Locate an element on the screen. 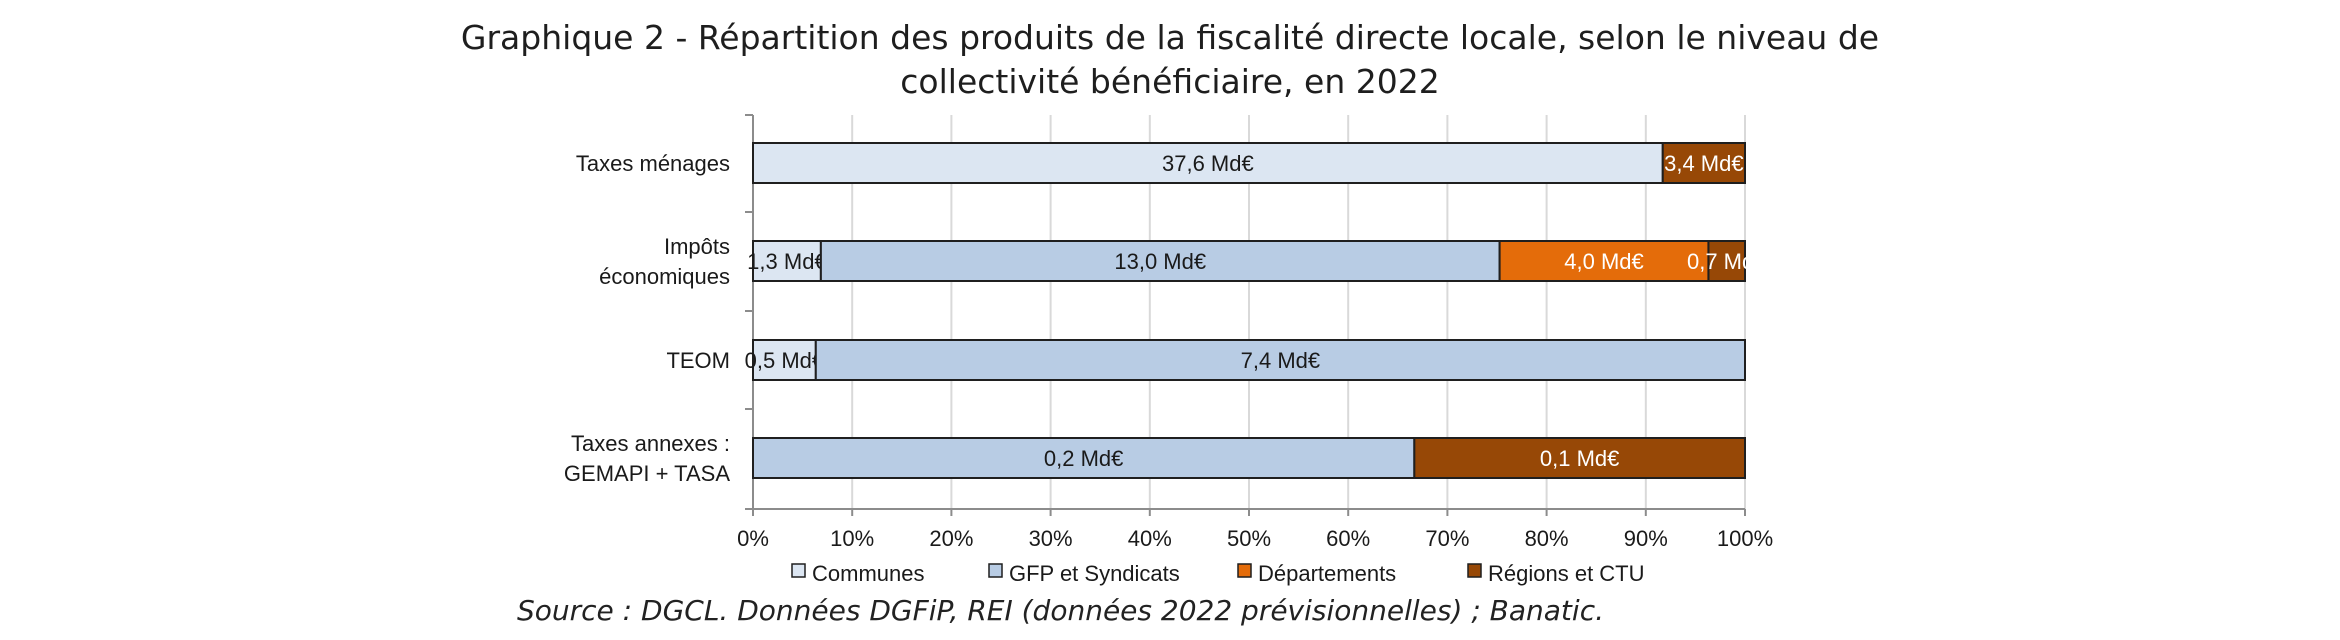 This screenshot has height=640, width=2340. data-label: 37,6 Md€ is located at coordinates (1208, 163).